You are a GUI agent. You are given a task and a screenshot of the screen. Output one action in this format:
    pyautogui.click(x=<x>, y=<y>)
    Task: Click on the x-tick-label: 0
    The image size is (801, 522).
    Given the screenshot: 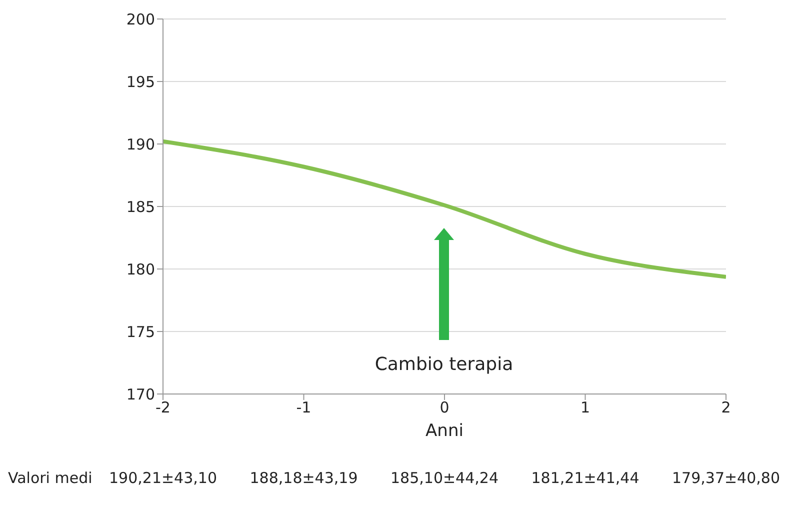 What is the action you would take?
    pyautogui.click(x=445, y=407)
    